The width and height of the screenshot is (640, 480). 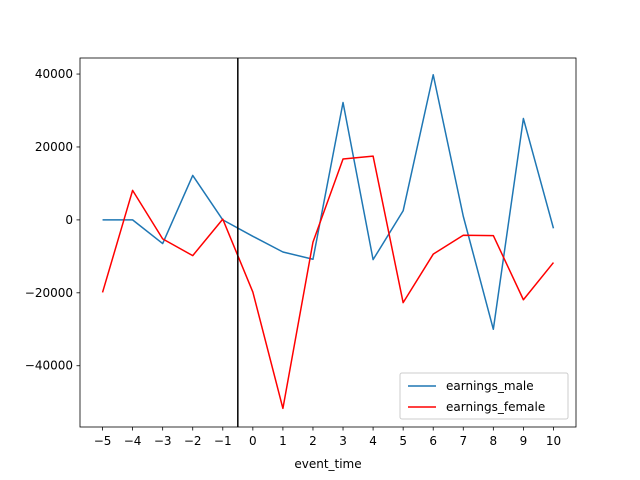 I want to click on x-tick-label: 2, so click(x=313, y=441).